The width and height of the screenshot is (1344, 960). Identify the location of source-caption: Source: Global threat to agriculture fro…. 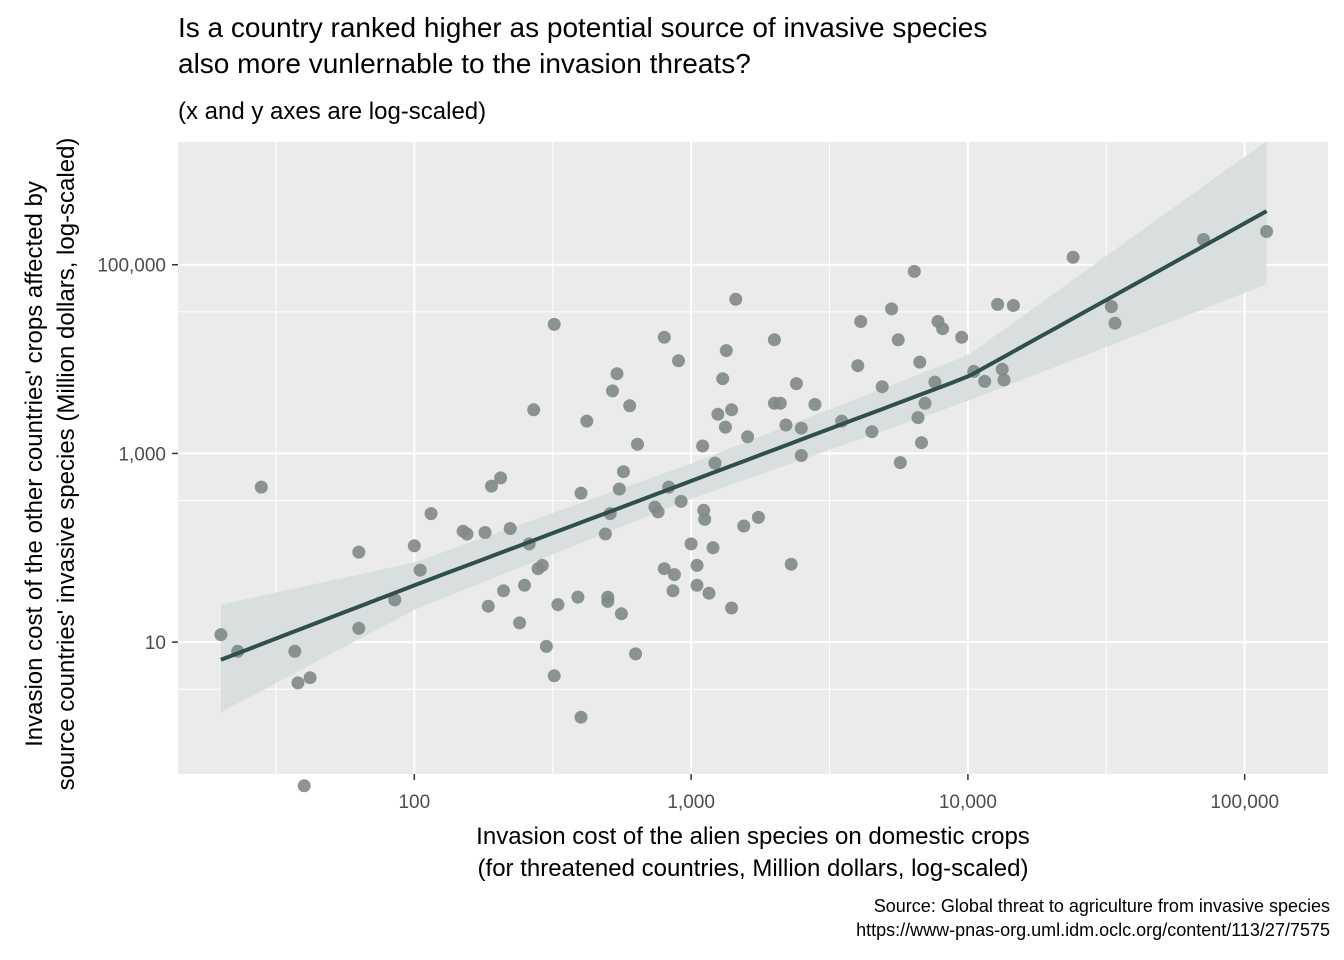
(1093, 918).